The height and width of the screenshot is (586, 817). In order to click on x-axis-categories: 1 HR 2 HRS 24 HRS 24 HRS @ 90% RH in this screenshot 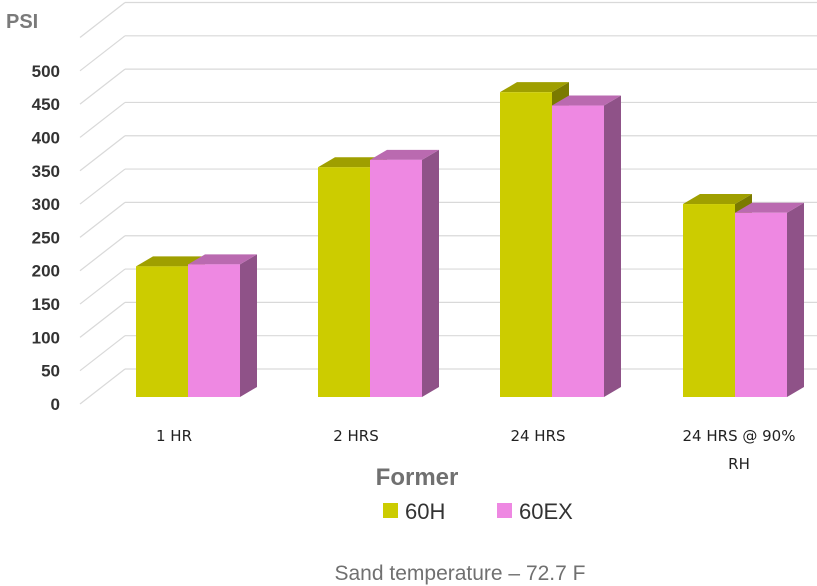, I will do `click(475, 450)`.